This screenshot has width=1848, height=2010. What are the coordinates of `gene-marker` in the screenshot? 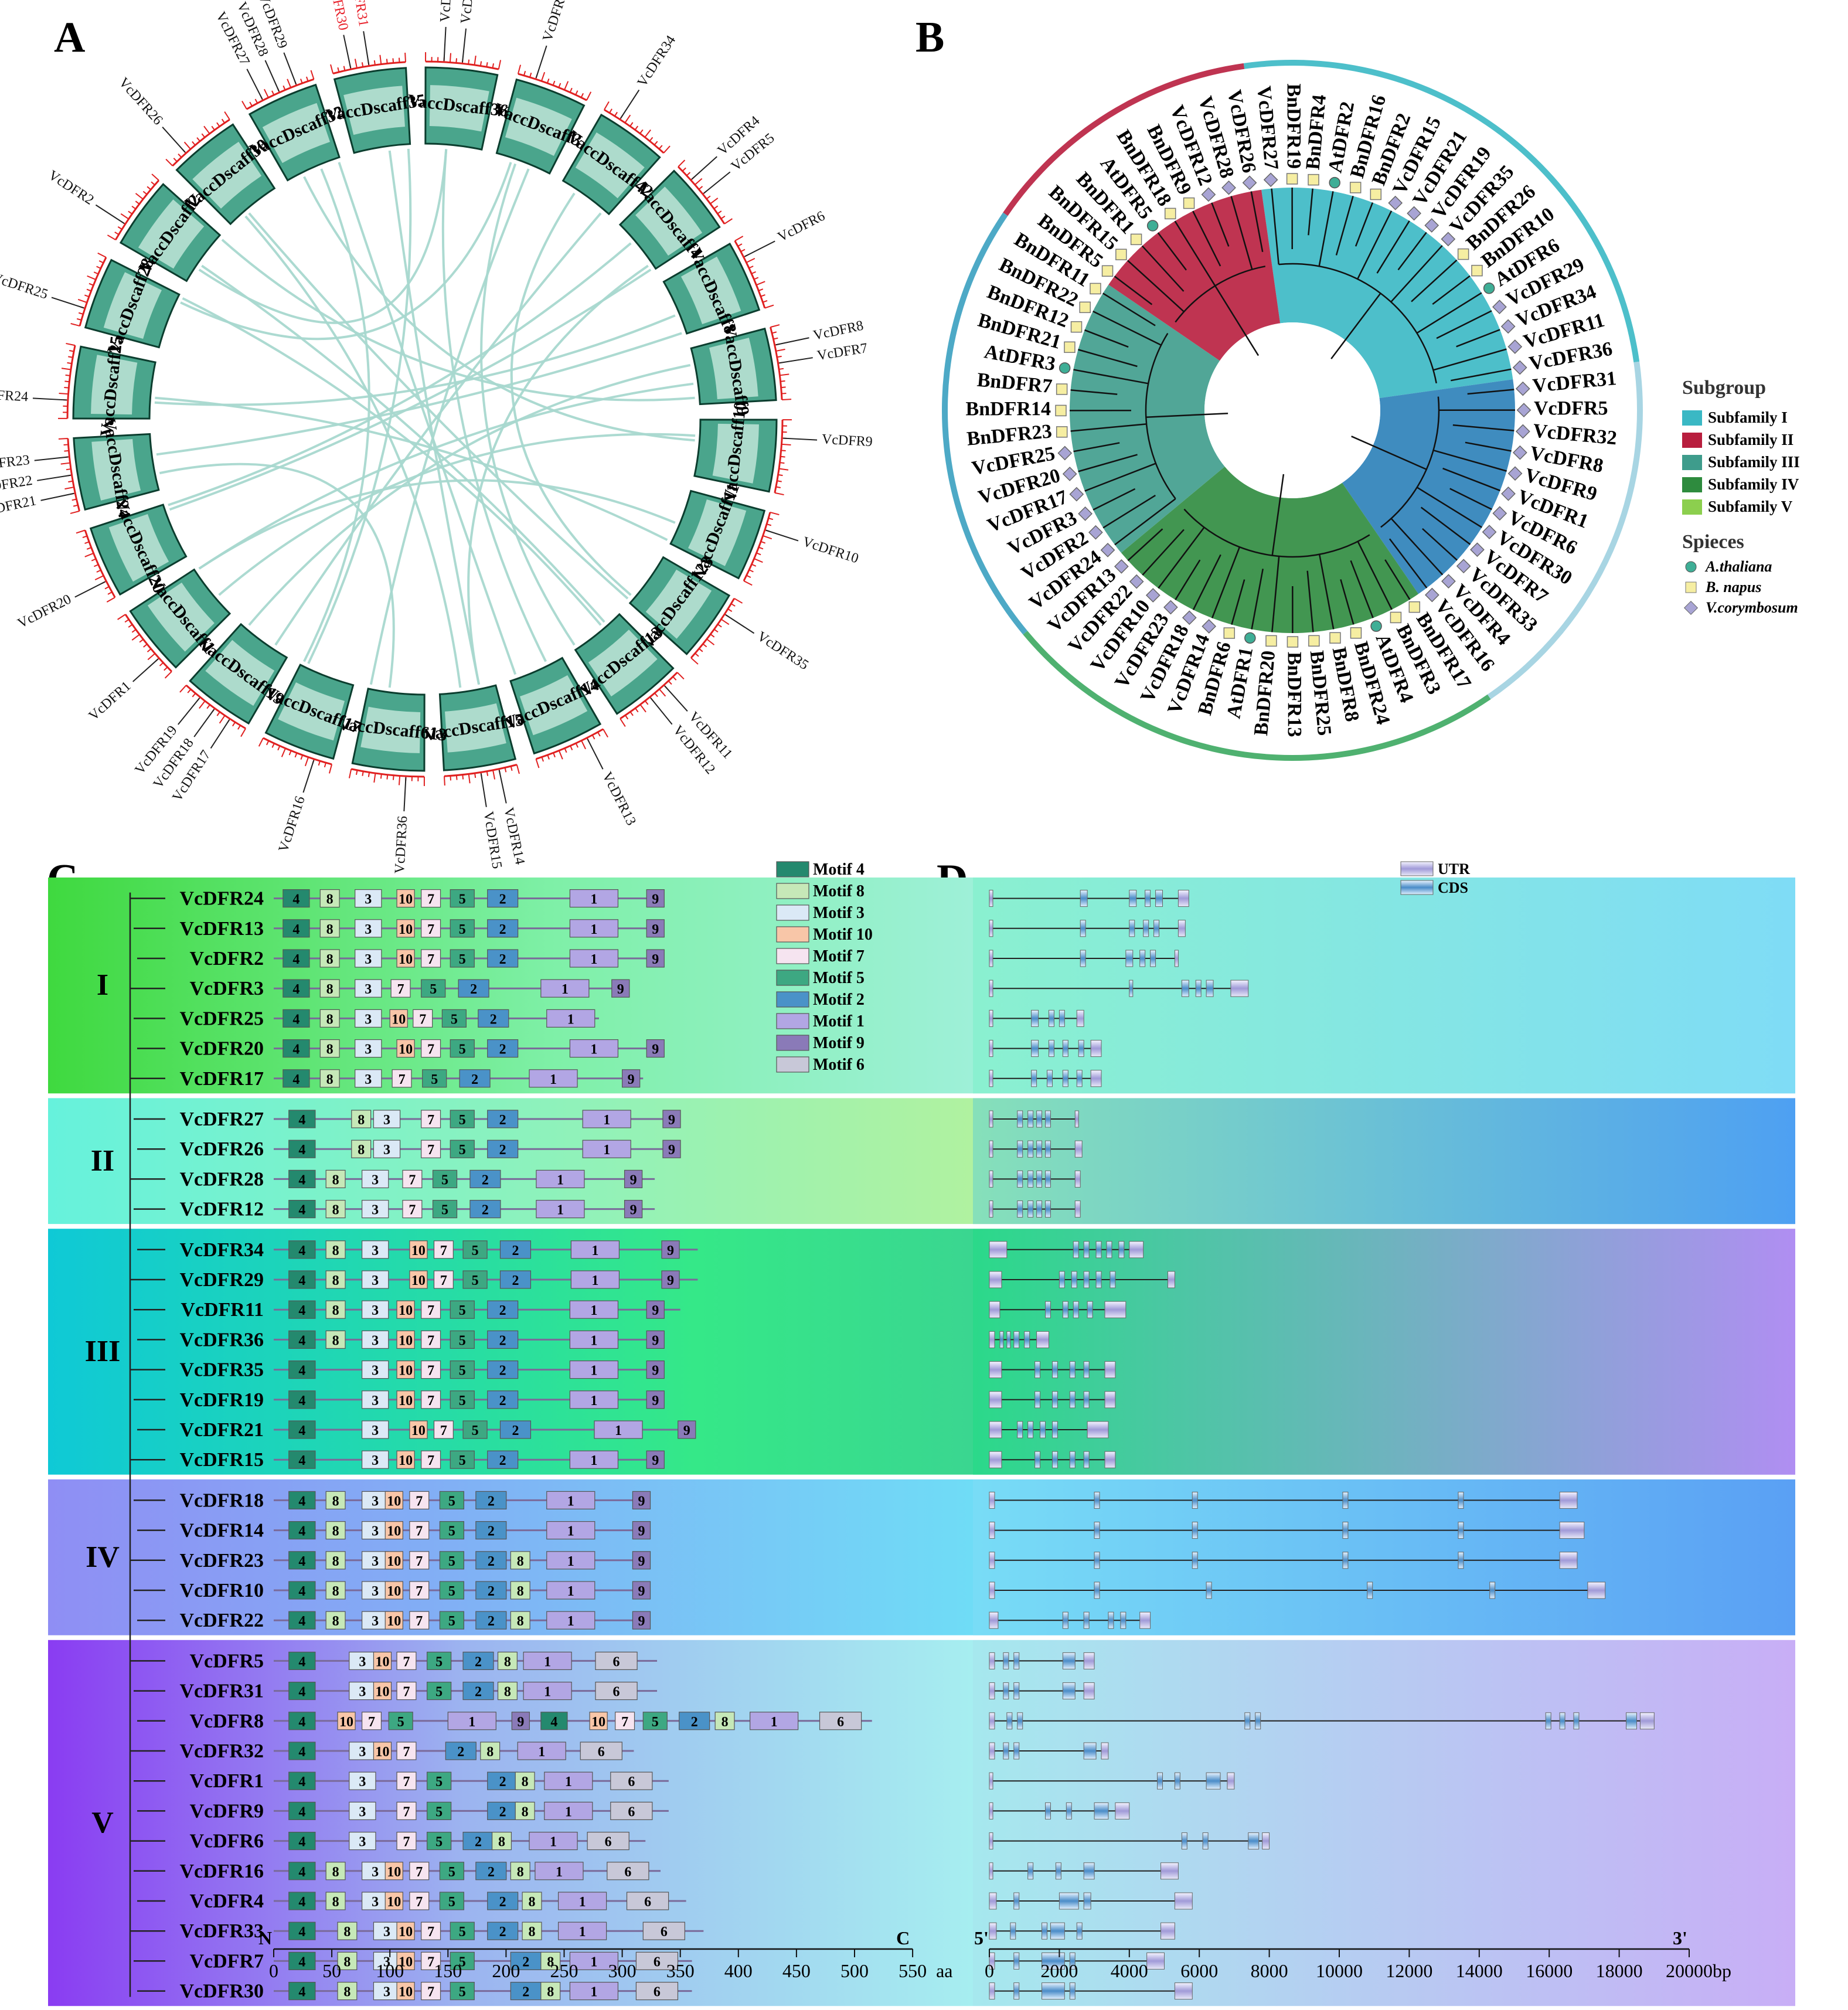 It's located at (759, 248).